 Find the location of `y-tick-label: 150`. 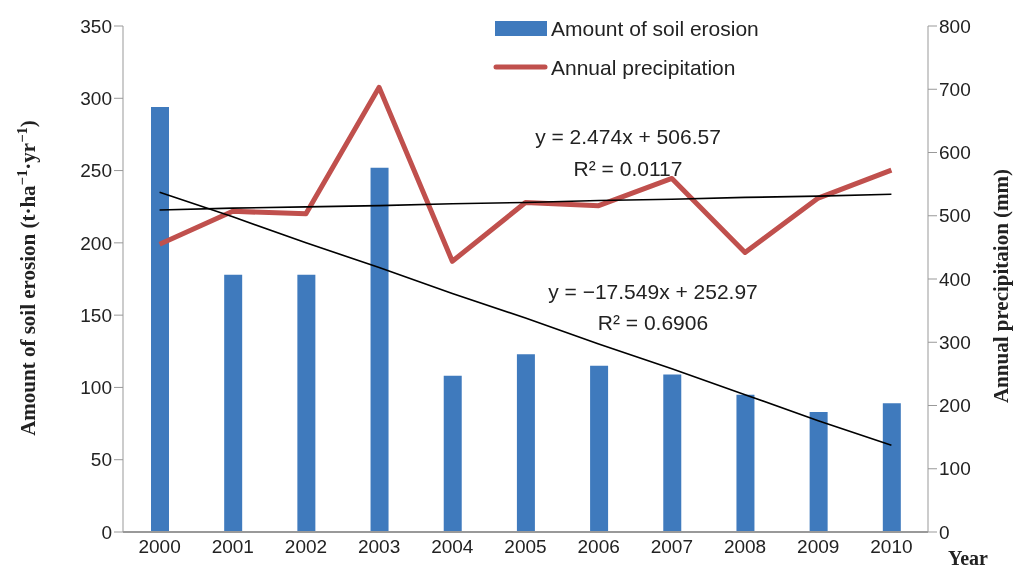

y-tick-label: 150 is located at coordinates (96, 315).